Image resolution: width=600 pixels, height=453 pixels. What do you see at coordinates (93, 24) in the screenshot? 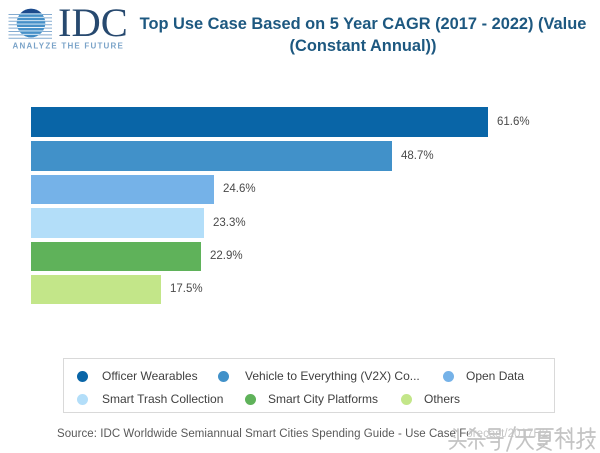
I see `svg-text: IDC` at bounding box center [93, 24].